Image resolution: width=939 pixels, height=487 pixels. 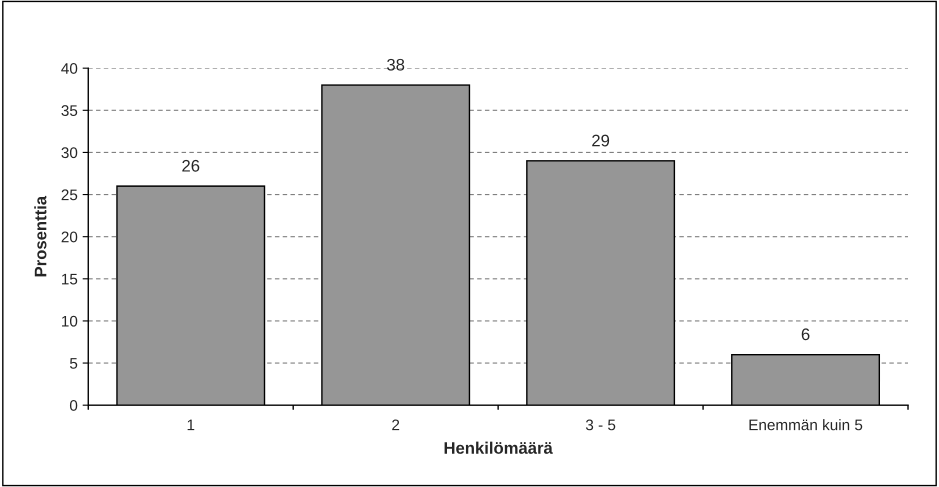 I want to click on y-tick-label: 30, so click(x=69, y=152).